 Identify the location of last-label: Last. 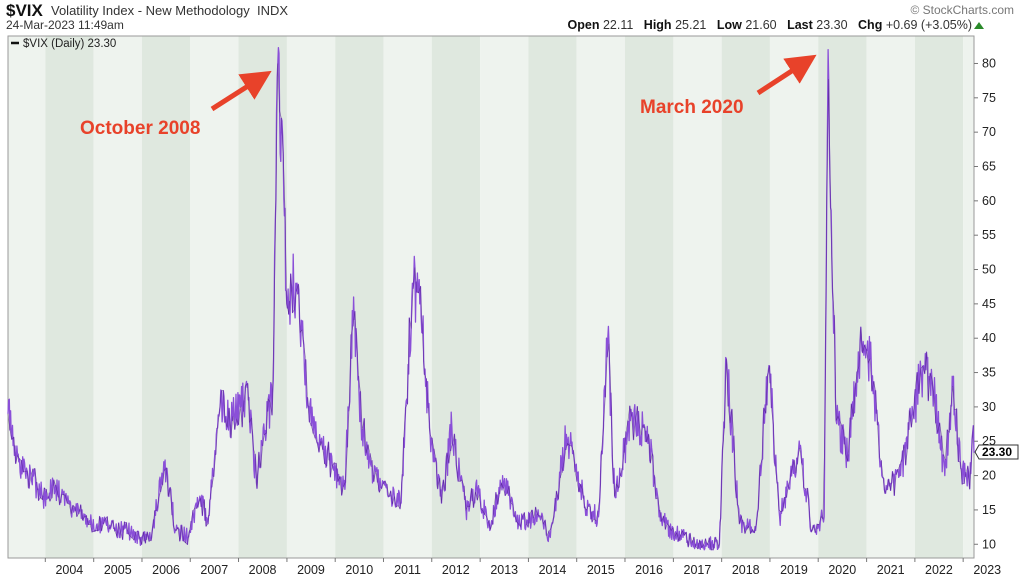
(800, 25).